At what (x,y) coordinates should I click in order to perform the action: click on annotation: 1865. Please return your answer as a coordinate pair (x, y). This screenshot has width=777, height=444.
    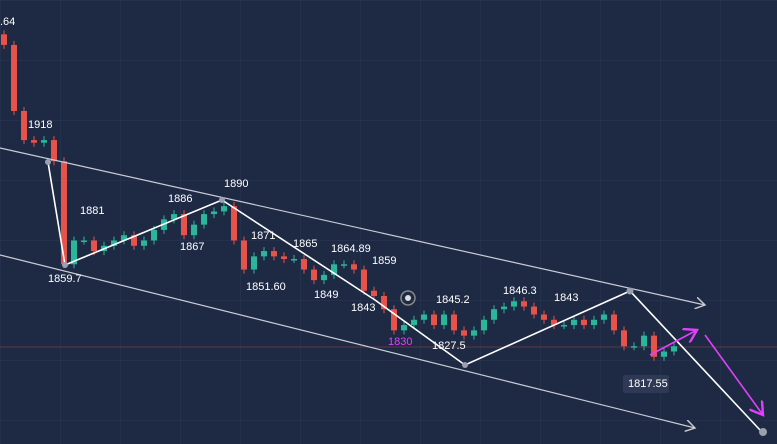
    Looking at the image, I should click on (305, 244).